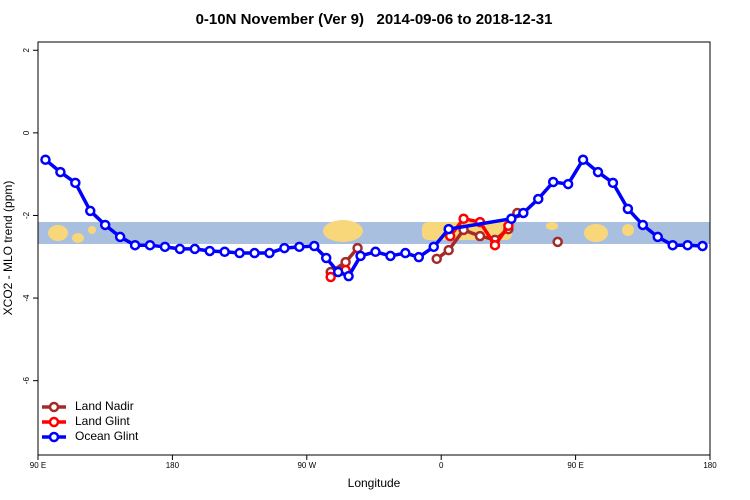 The height and width of the screenshot is (500, 750). What do you see at coordinates (306, 465) in the screenshot?
I see `x-tick-label: 90 W` at bounding box center [306, 465].